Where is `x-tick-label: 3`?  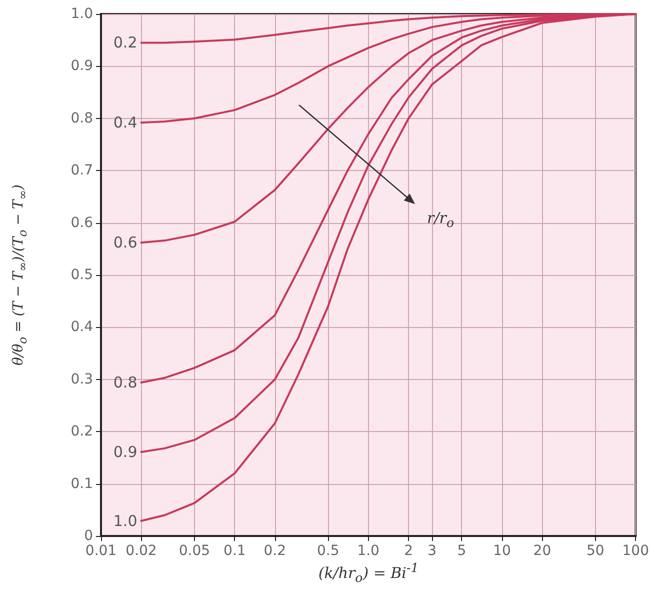
x-tick-label: 3 is located at coordinates (432, 551).